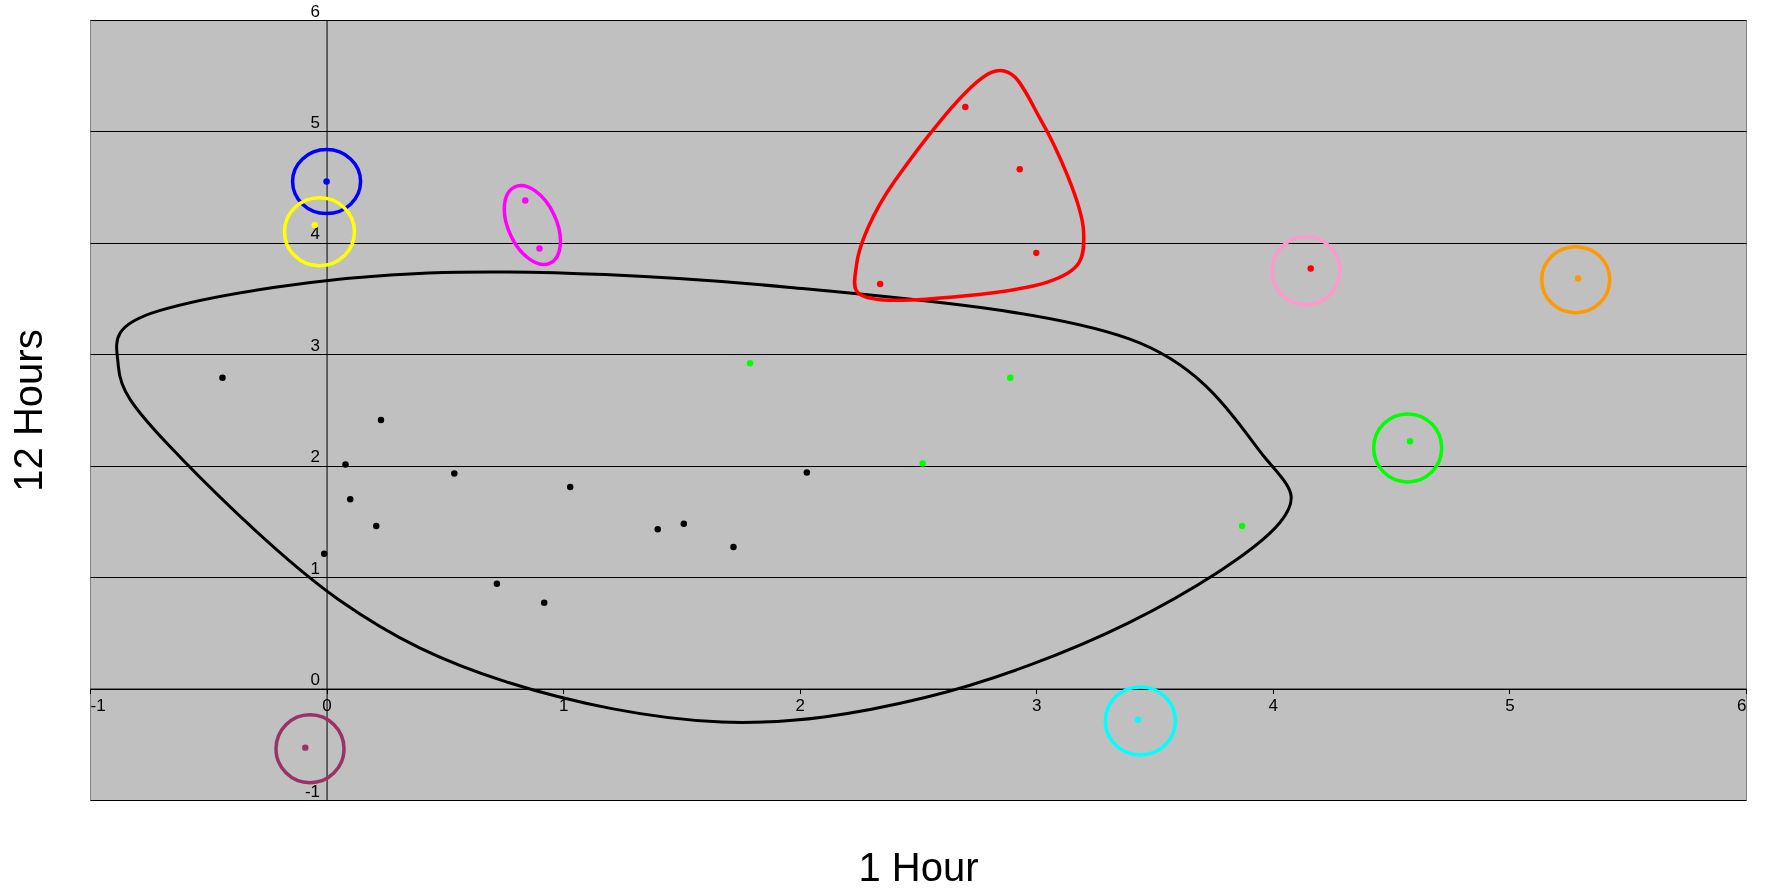  I want to click on y-tick-label: 0, so click(315, 680).